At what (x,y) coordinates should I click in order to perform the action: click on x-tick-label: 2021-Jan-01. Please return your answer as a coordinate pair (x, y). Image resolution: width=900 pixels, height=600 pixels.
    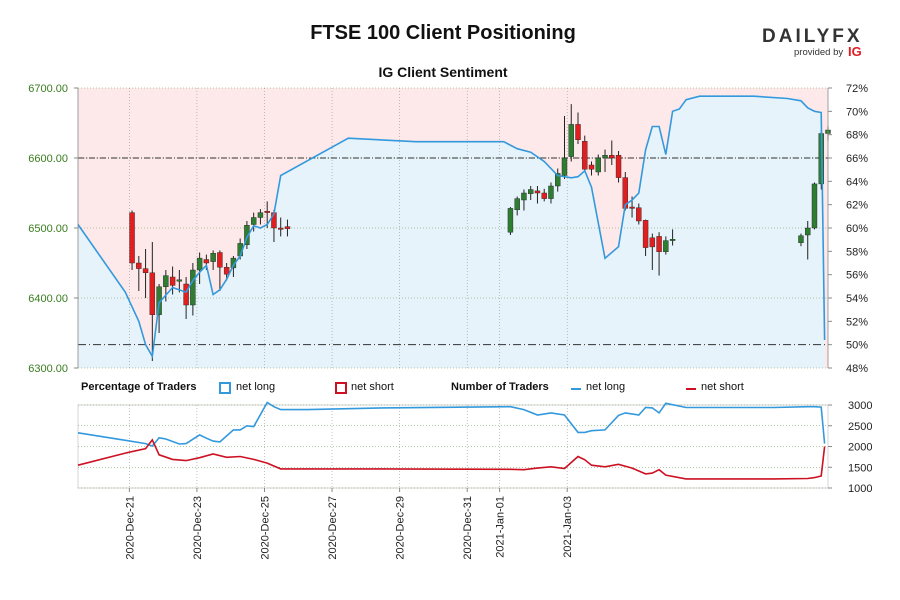
    Looking at the image, I should click on (501, 527).